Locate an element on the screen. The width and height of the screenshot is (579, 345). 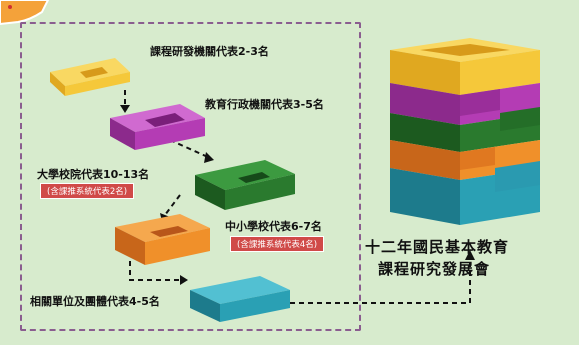
block-green is located at coordinates (245, 185).